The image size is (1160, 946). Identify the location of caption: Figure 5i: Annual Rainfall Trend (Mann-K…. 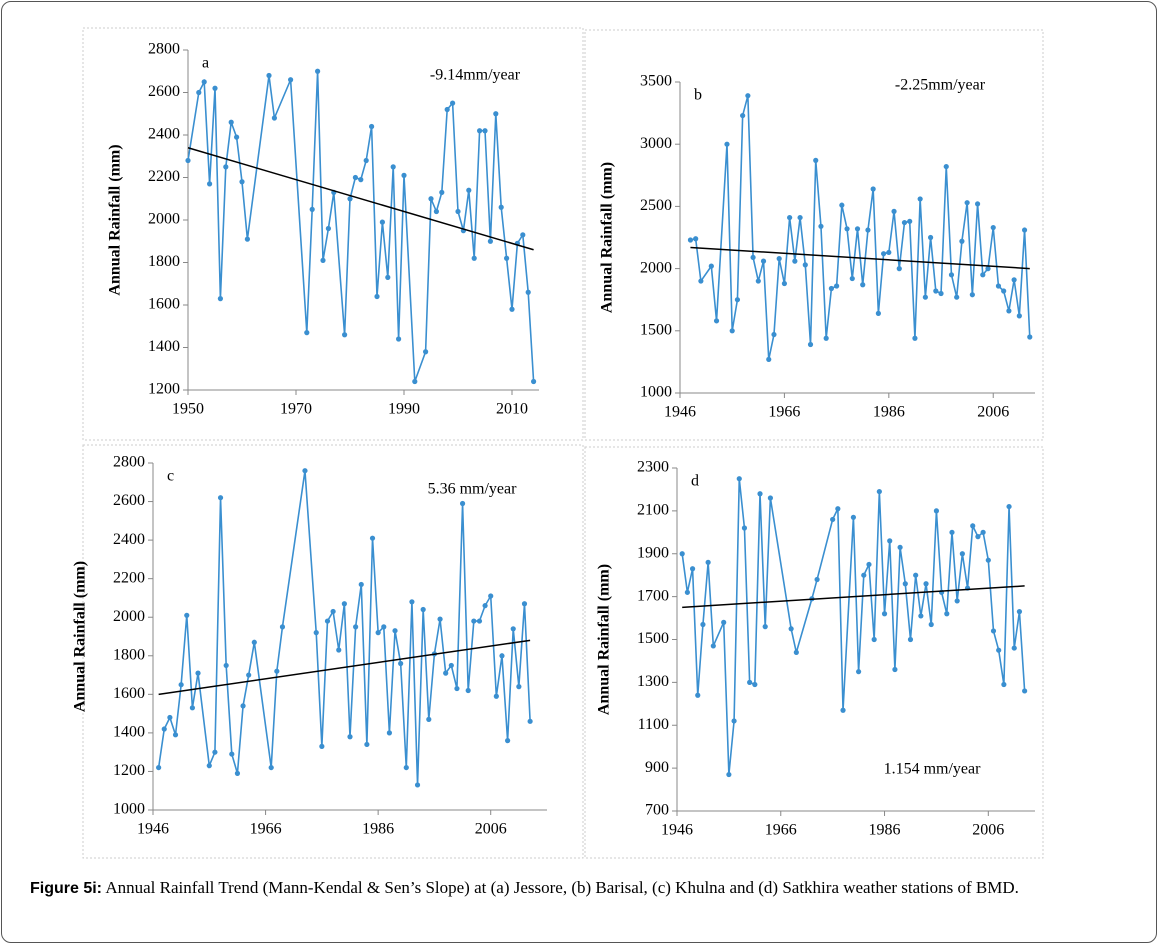
(524, 888).